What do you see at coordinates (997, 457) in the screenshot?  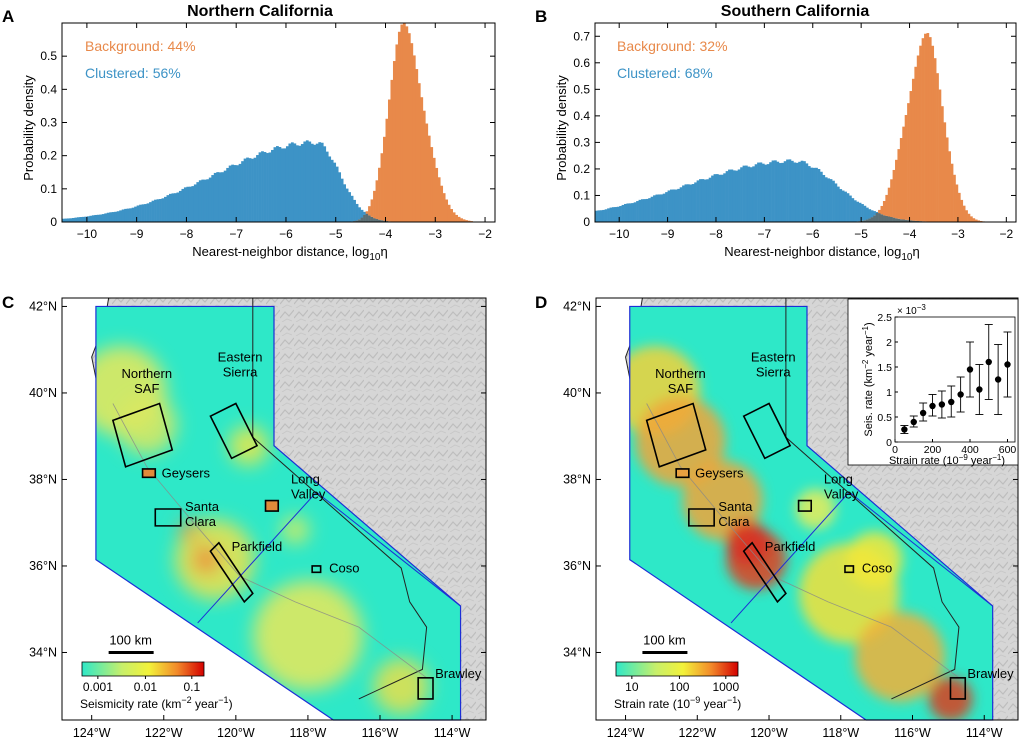 I see `inset-x-label-part: −1` at bounding box center [997, 457].